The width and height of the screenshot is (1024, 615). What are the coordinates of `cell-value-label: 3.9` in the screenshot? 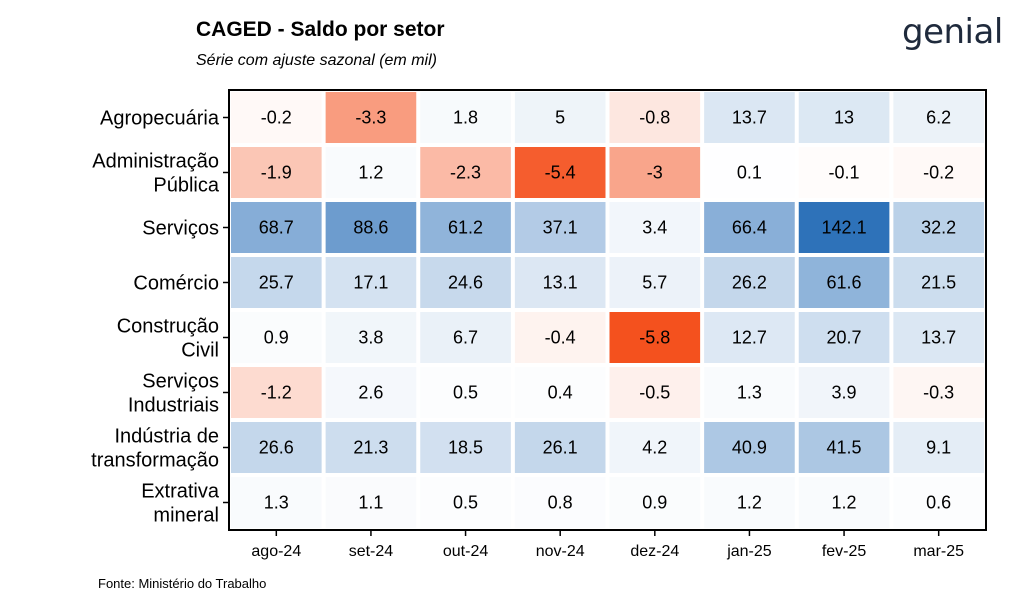 It's located at (844, 393).